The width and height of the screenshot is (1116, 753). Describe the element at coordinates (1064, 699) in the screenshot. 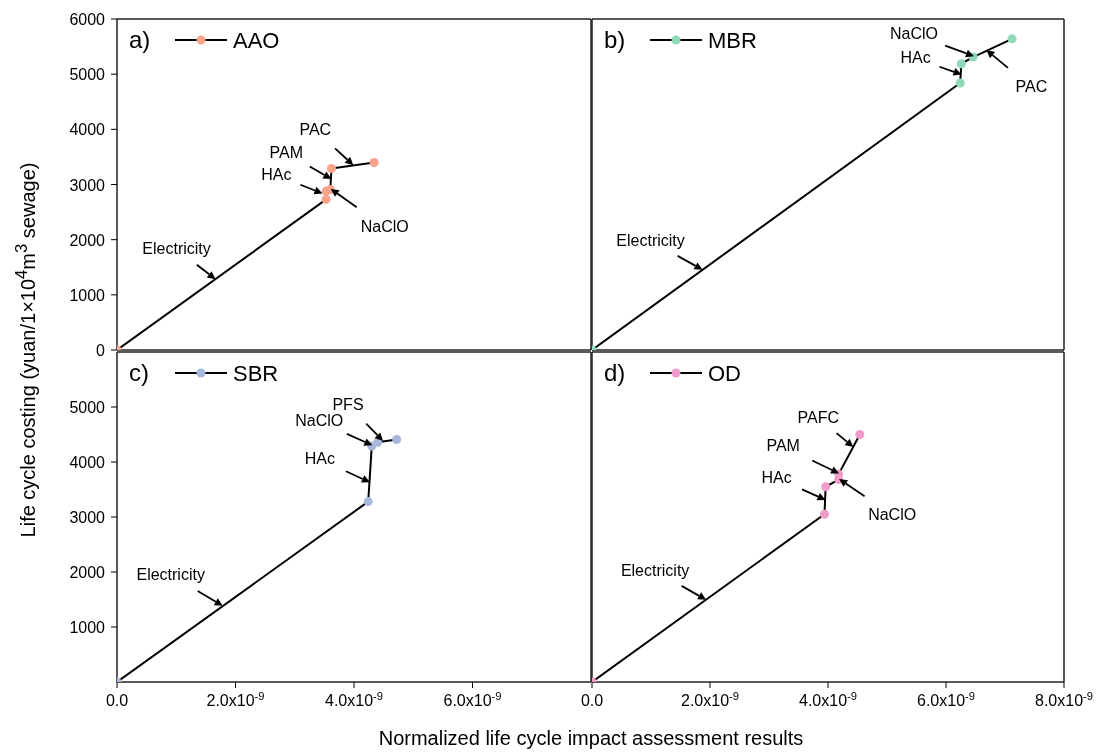

I see `x-tick-label: 8.0x10$^{-9}$` at that location.